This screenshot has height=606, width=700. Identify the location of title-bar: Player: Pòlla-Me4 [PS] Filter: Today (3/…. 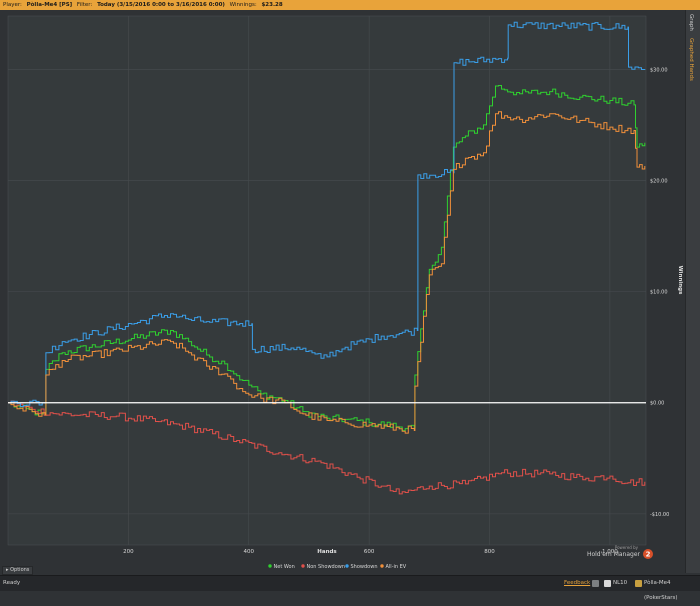
(350, 5).